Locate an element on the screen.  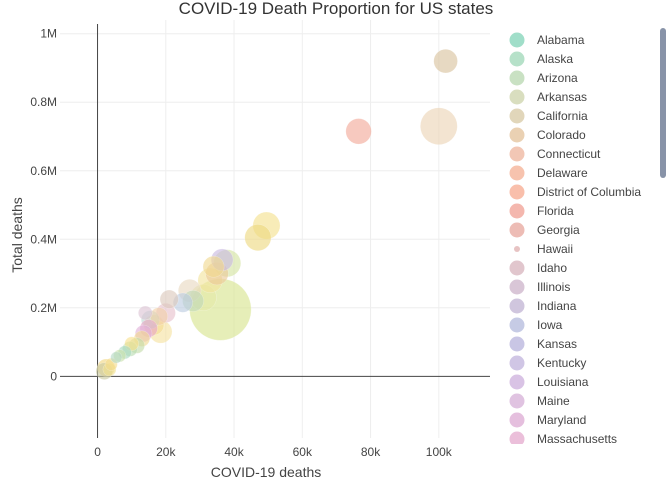
chart-title: COVID-19 Death Proportion for US states is located at coordinates (336, 9).